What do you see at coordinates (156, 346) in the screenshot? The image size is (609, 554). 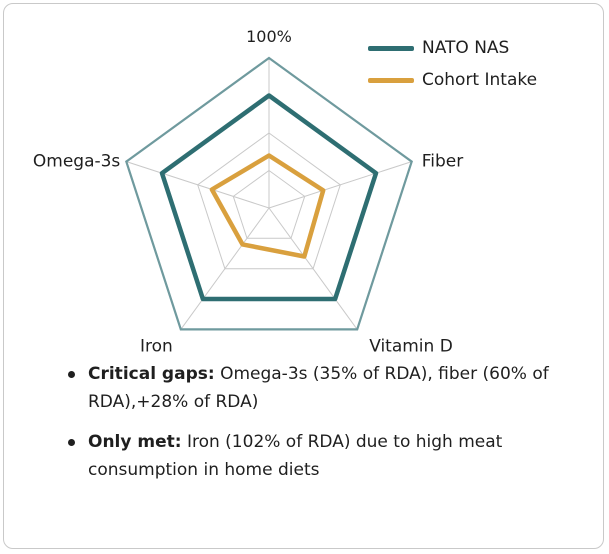 I see `axis-label-iron: Iron` at bounding box center [156, 346].